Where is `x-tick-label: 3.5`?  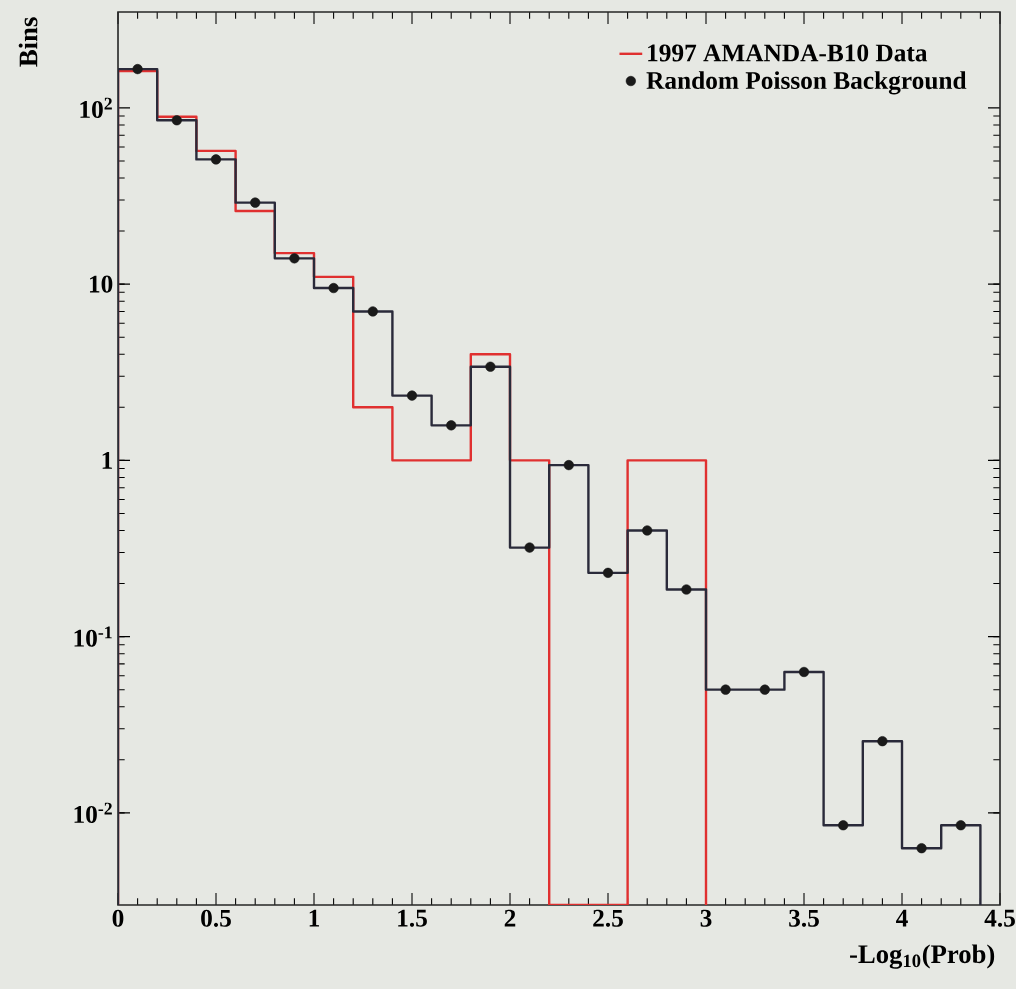
x-tick-label: 3.5 is located at coordinates (804, 918).